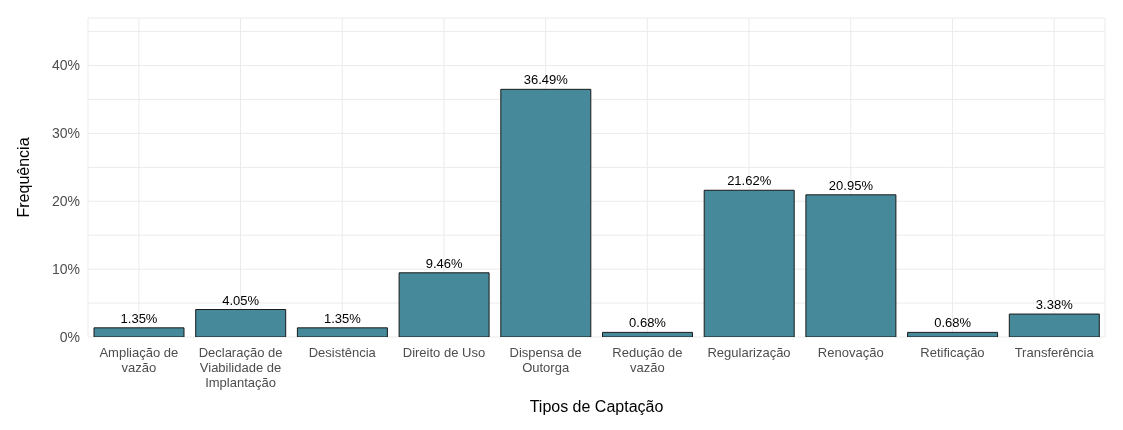  What do you see at coordinates (342, 352) in the screenshot?
I see `x-tick-label: Desistência` at bounding box center [342, 352].